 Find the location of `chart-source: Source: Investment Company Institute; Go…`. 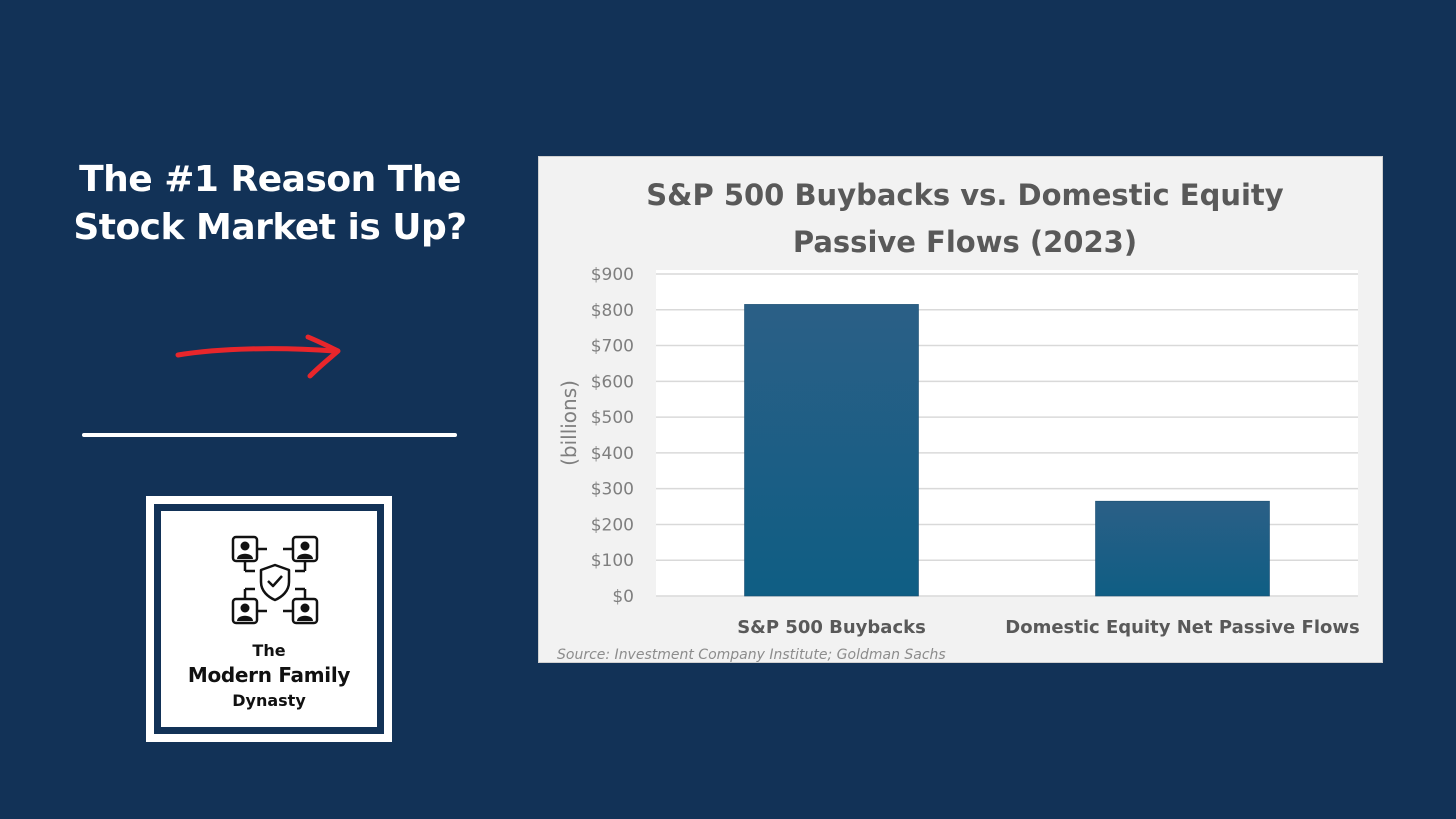

chart-source: Source: Investment Company Institute; Go… is located at coordinates (751, 655).